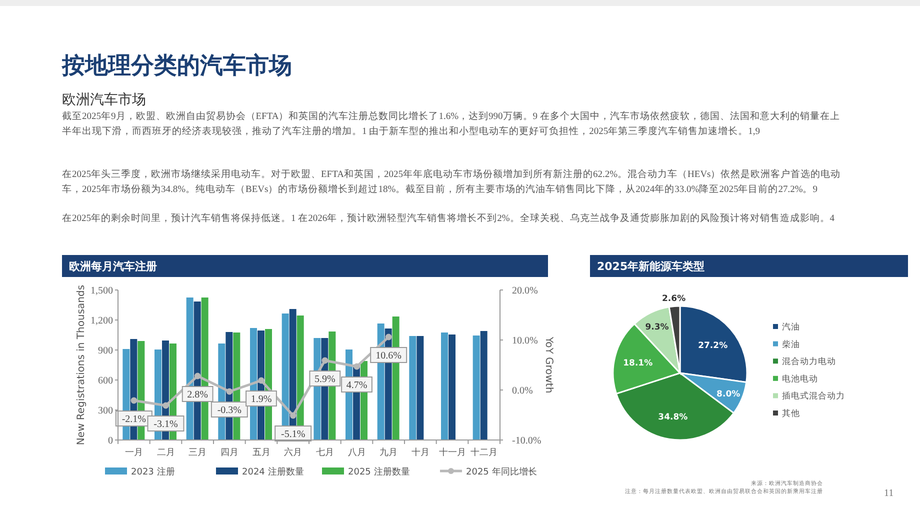  I want to click on y-tick-label: 300, so click(105, 411).